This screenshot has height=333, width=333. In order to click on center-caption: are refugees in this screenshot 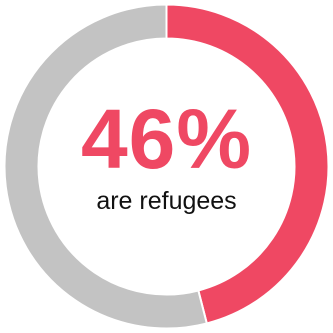, I will do `click(166, 201)`.